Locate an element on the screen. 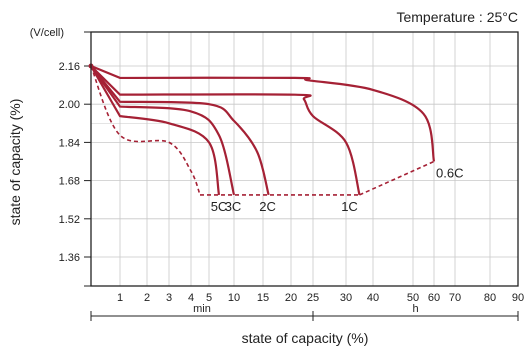  range-label: min is located at coordinates (202, 309).